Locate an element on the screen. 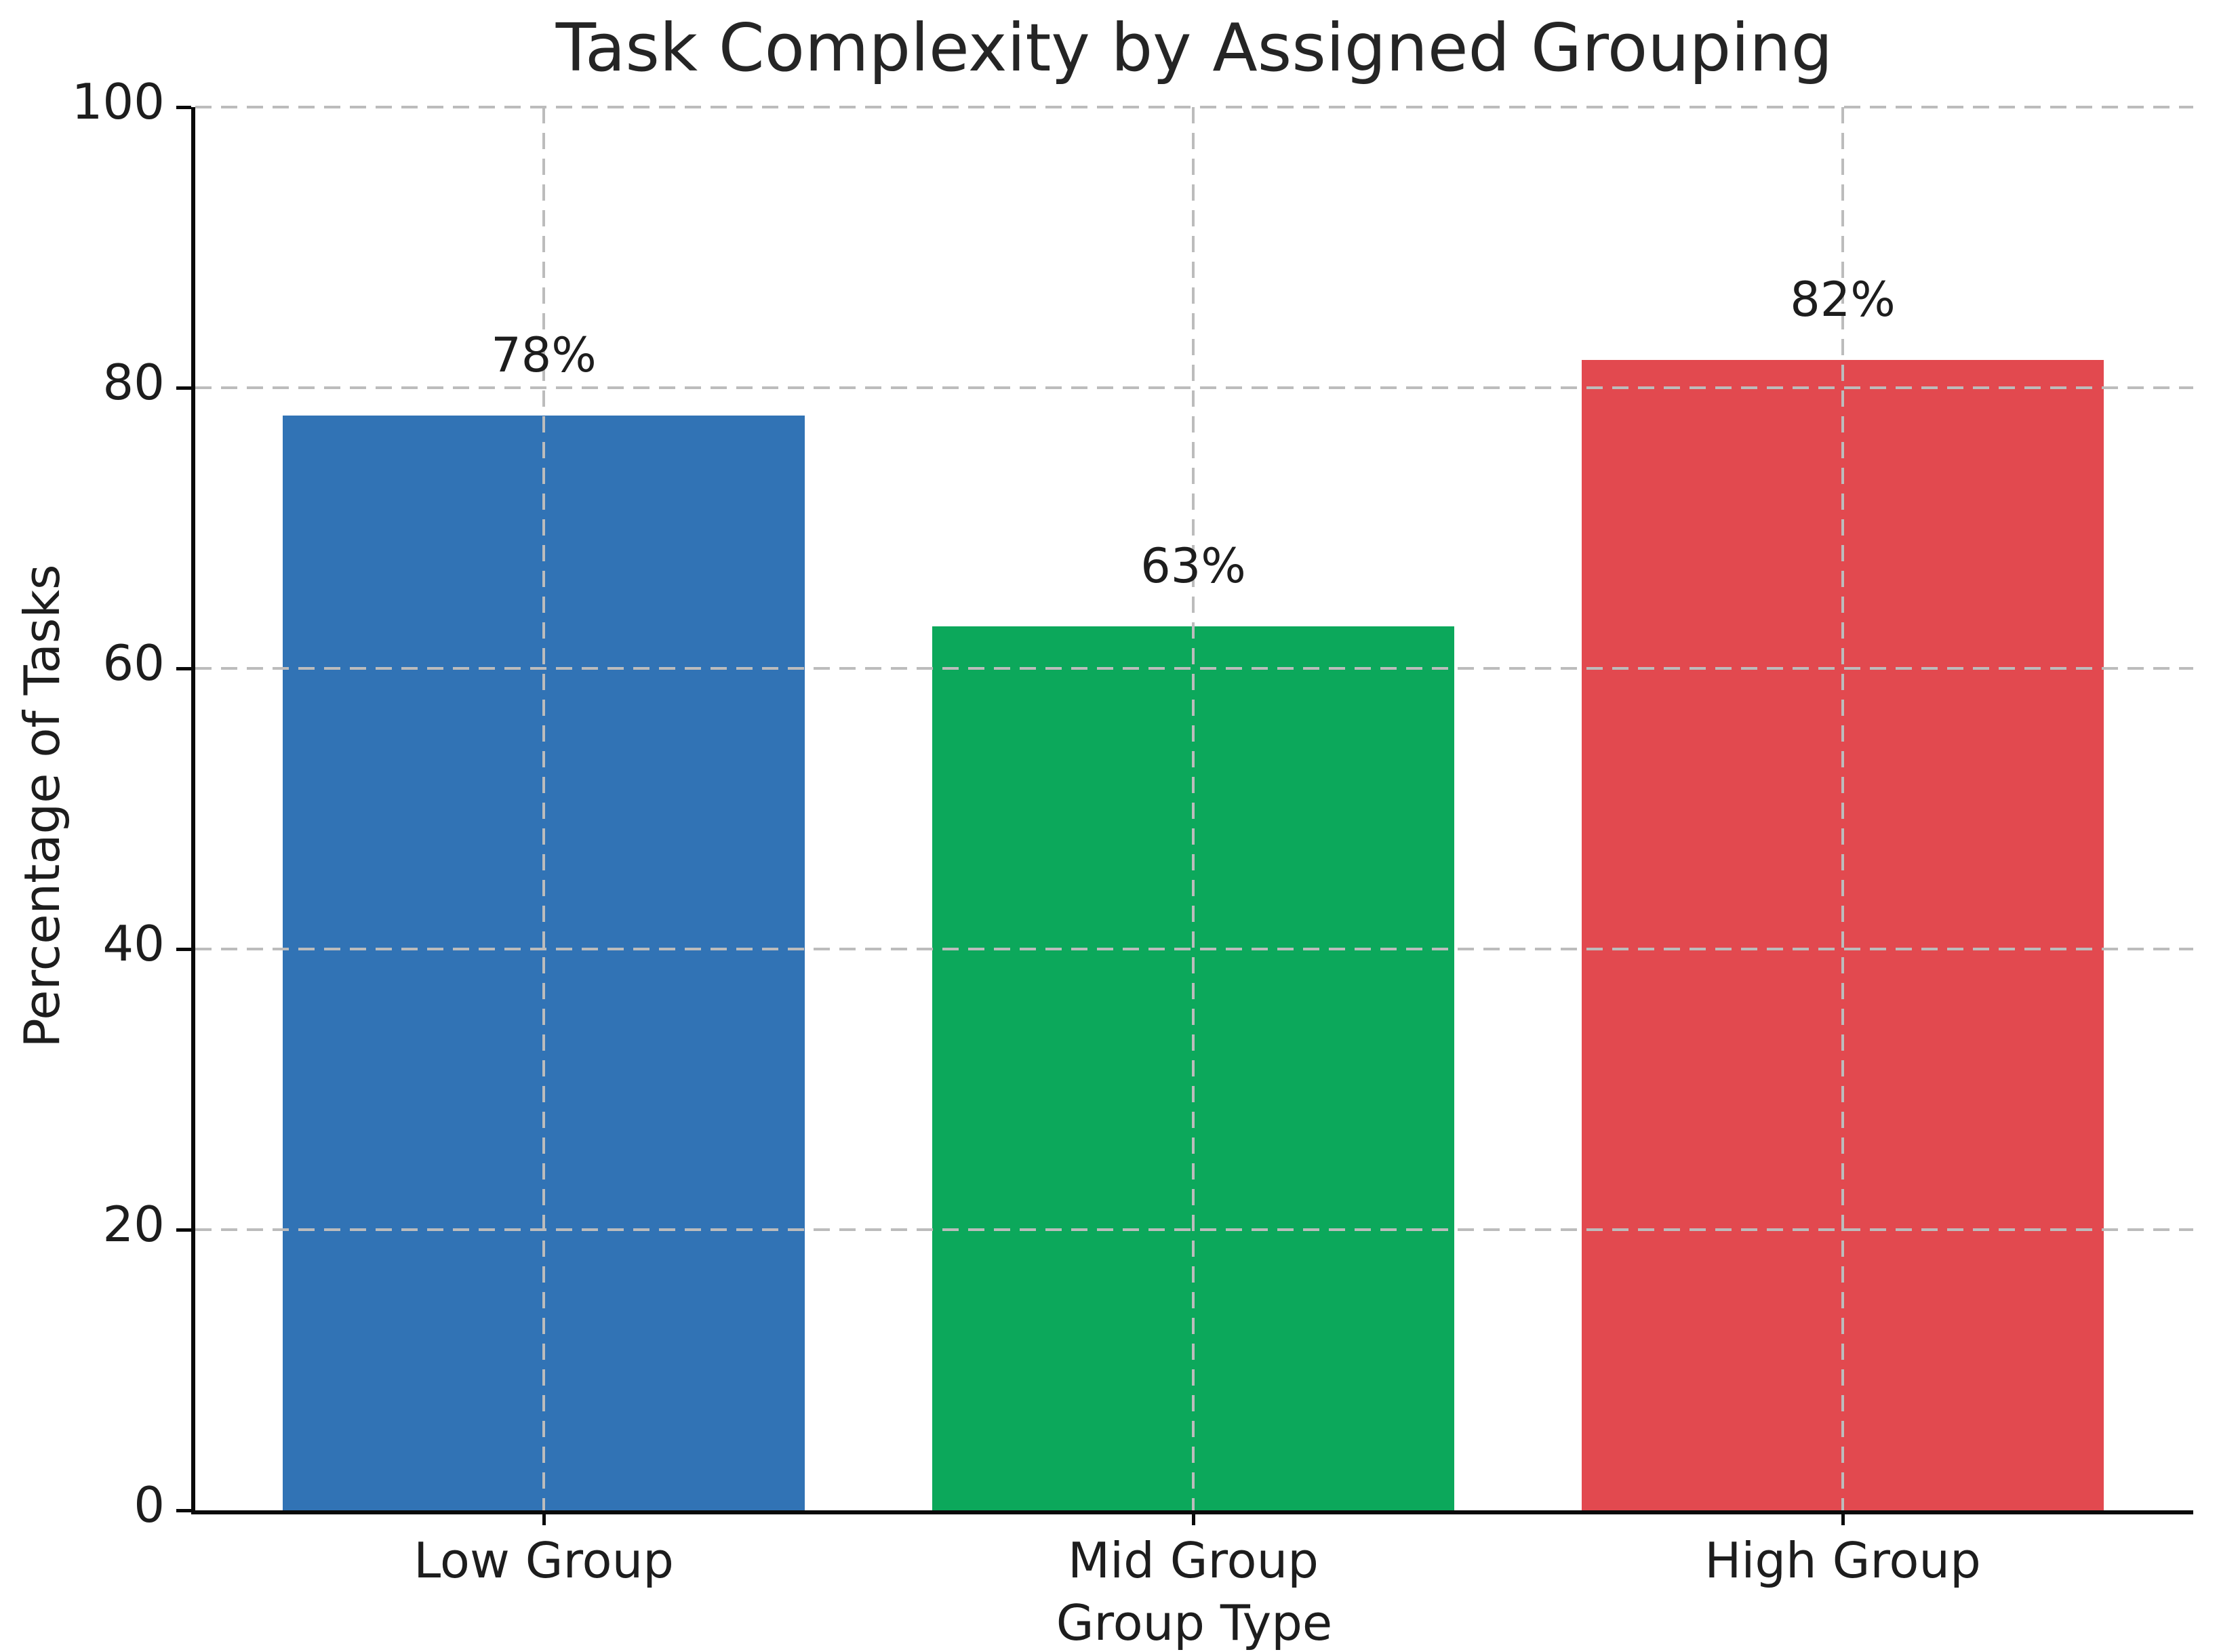 The width and height of the screenshot is (2219, 1652). x-axis-label: Group Type is located at coordinates (1194, 1622).